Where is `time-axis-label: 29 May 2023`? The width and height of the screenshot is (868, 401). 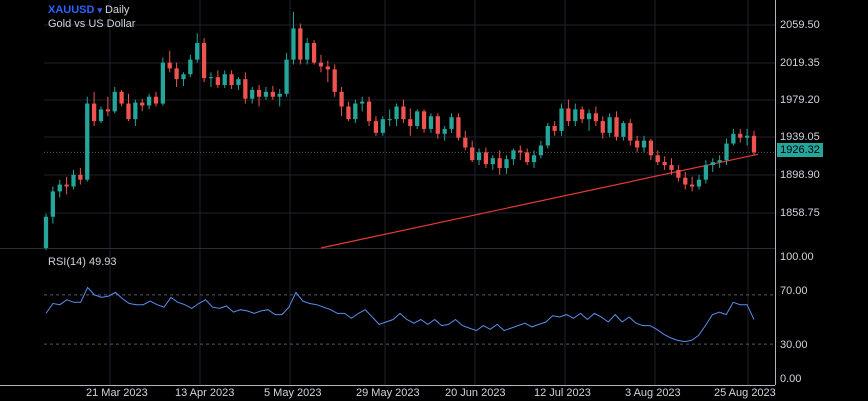 time-axis-label: 29 May 2023 is located at coordinates (388, 393).